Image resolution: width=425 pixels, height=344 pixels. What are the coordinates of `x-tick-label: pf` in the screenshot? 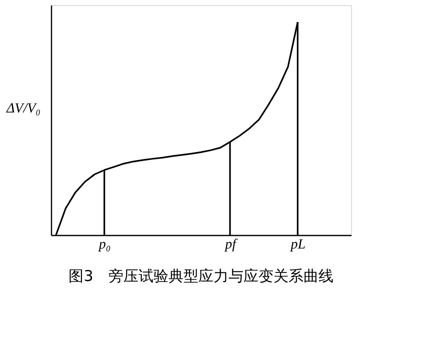 It's located at (231, 245).